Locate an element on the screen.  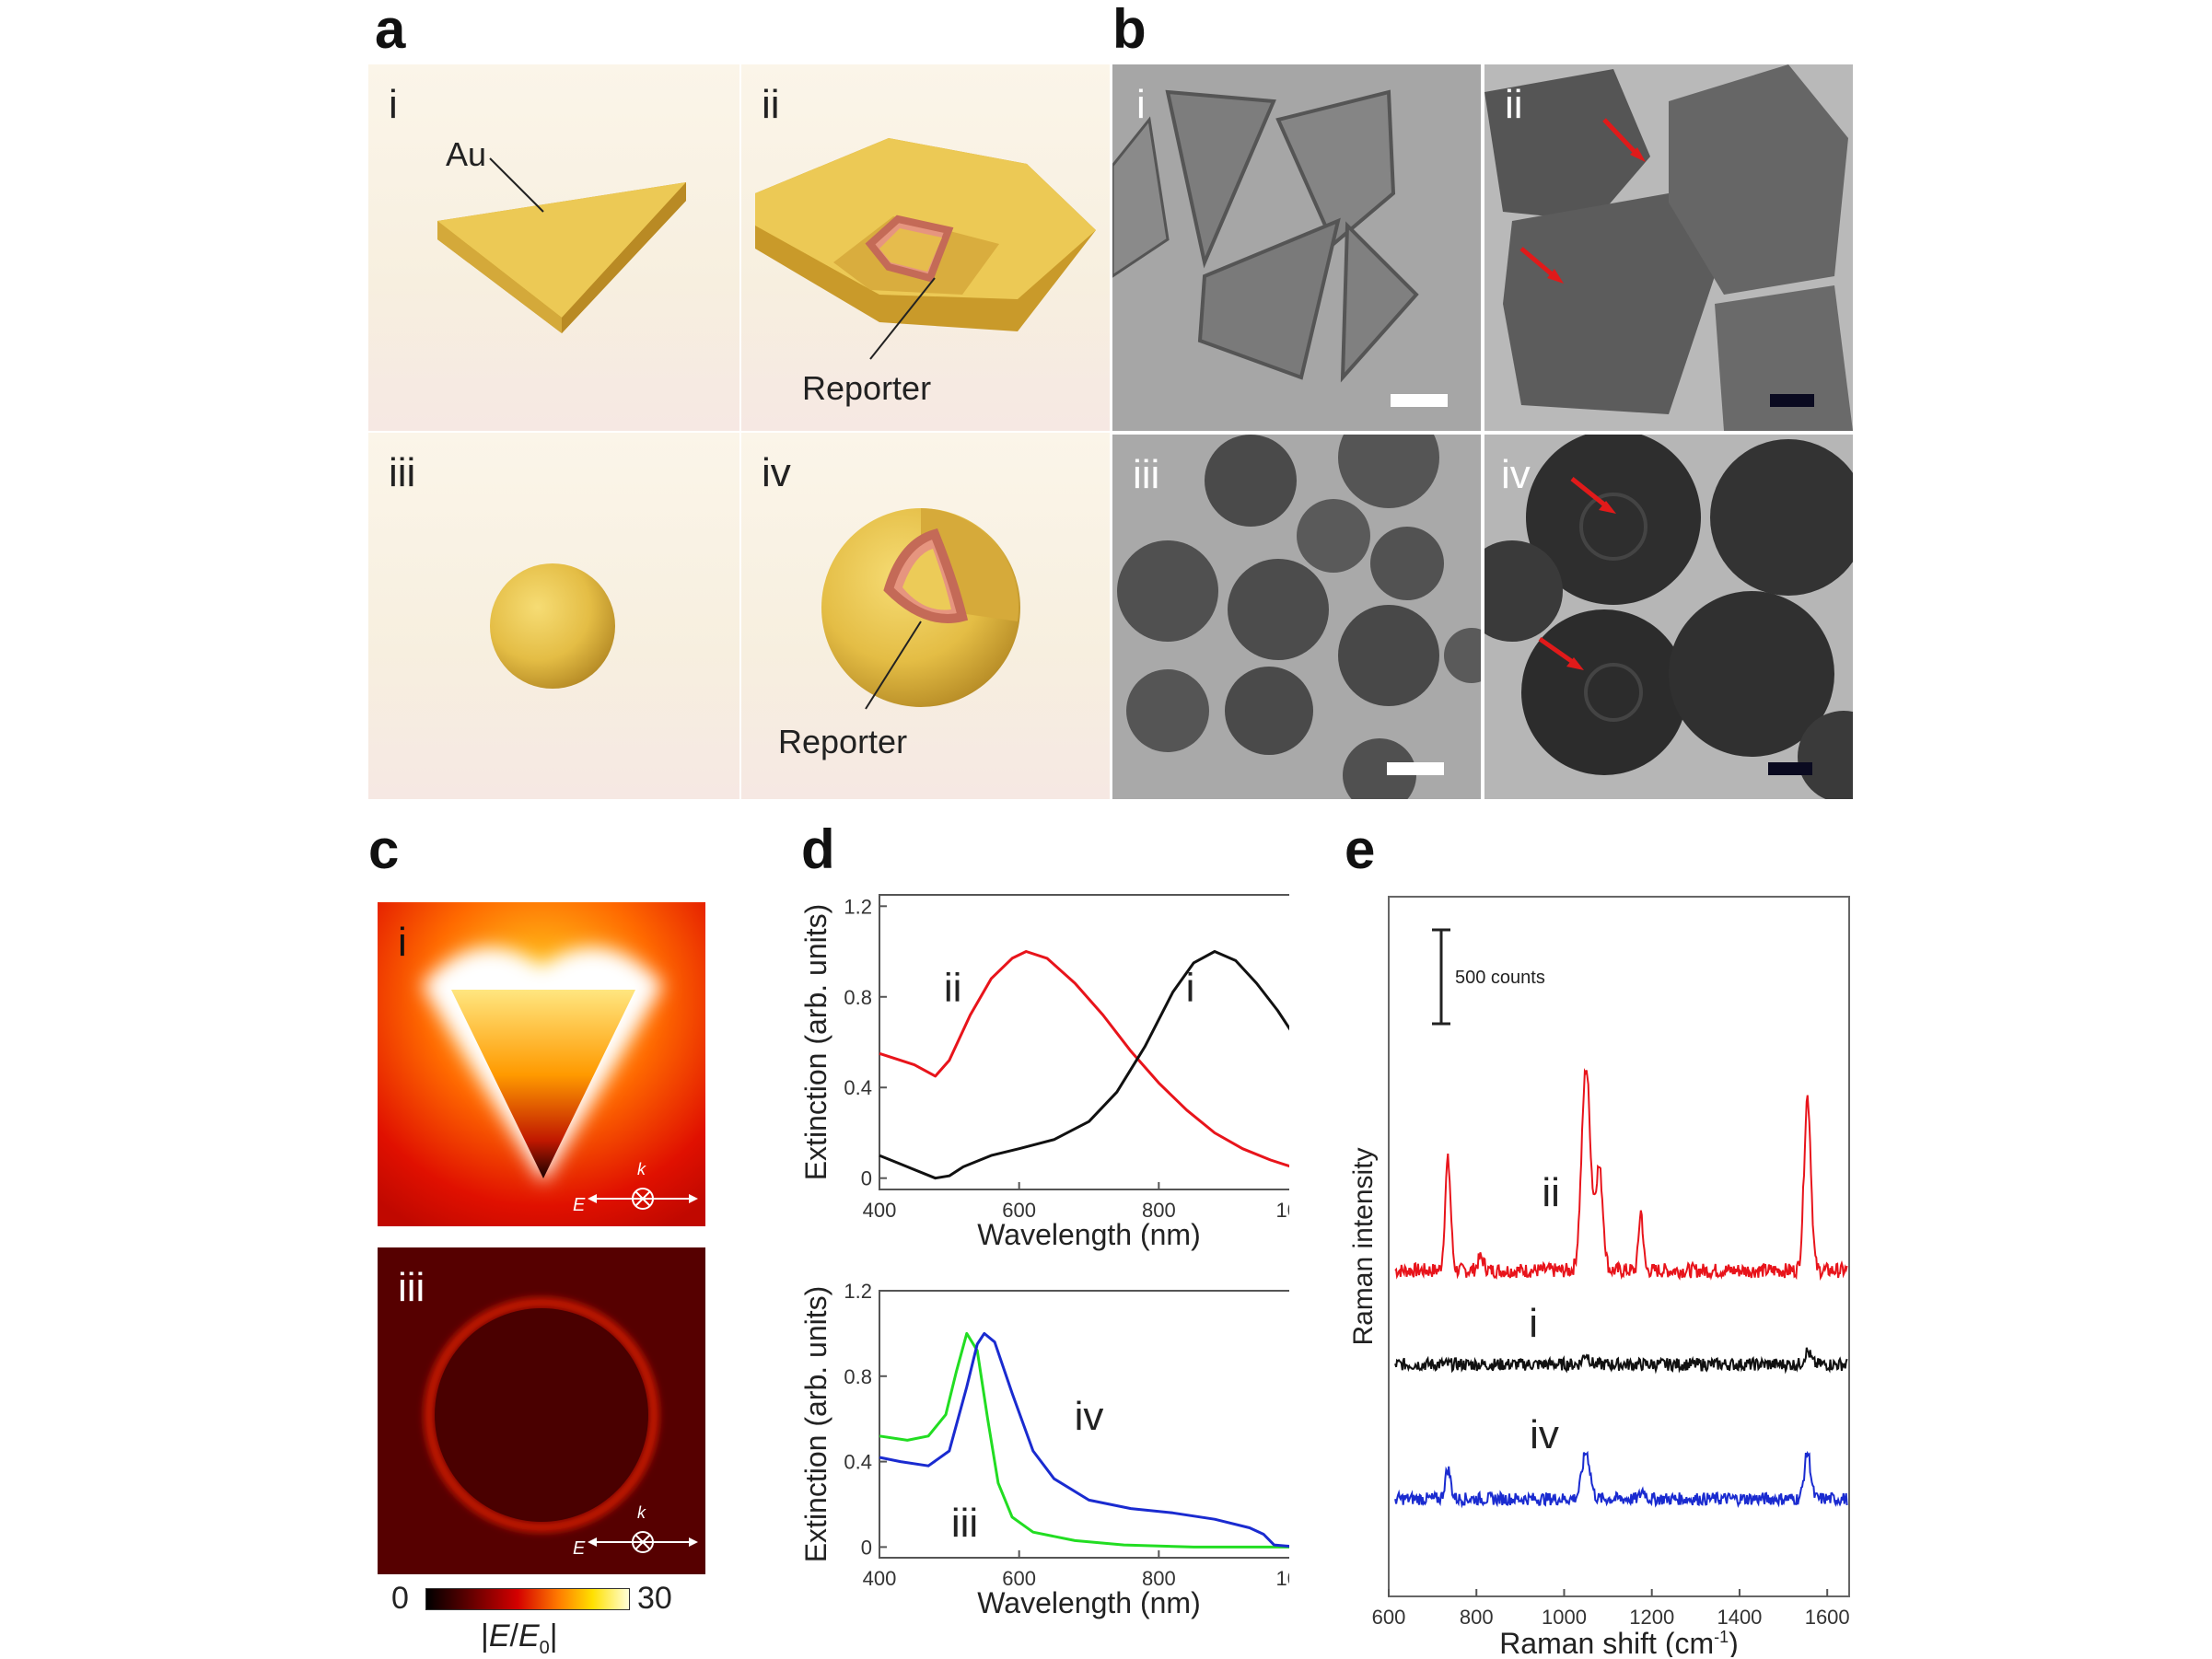
gold-core-shell-plate-icon is located at coordinates (926, 249).